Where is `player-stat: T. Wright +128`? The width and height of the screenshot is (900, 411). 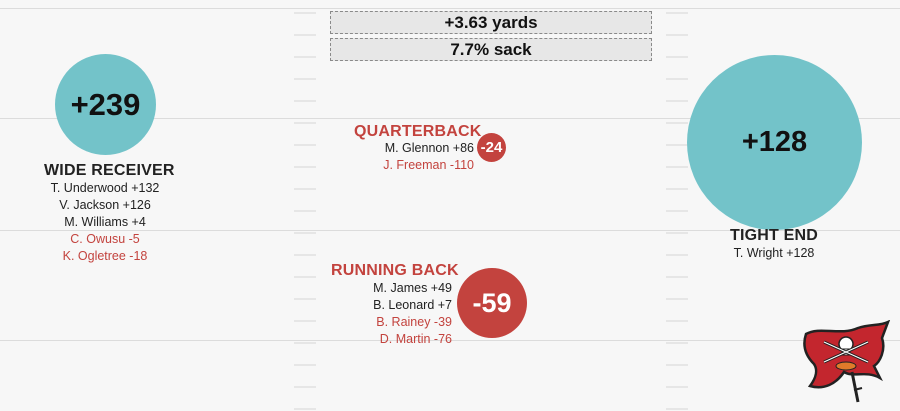 player-stat: T. Wright +128 is located at coordinates (774, 253).